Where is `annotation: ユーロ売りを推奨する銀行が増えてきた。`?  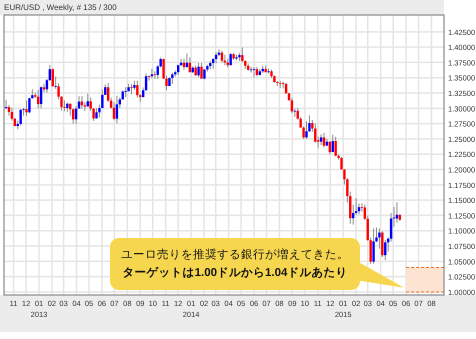
annotation: ユーロ売りを推奨する銀行が増えてきた。 is located at coordinates (235, 254).